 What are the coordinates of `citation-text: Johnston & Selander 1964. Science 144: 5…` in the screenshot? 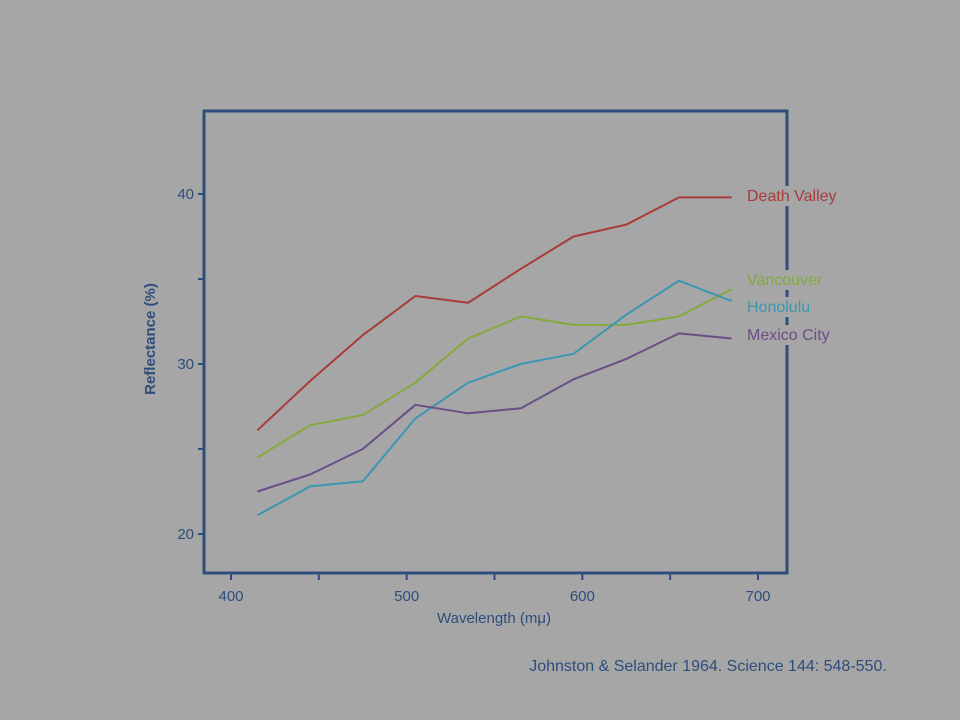 It's located at (708, 666).